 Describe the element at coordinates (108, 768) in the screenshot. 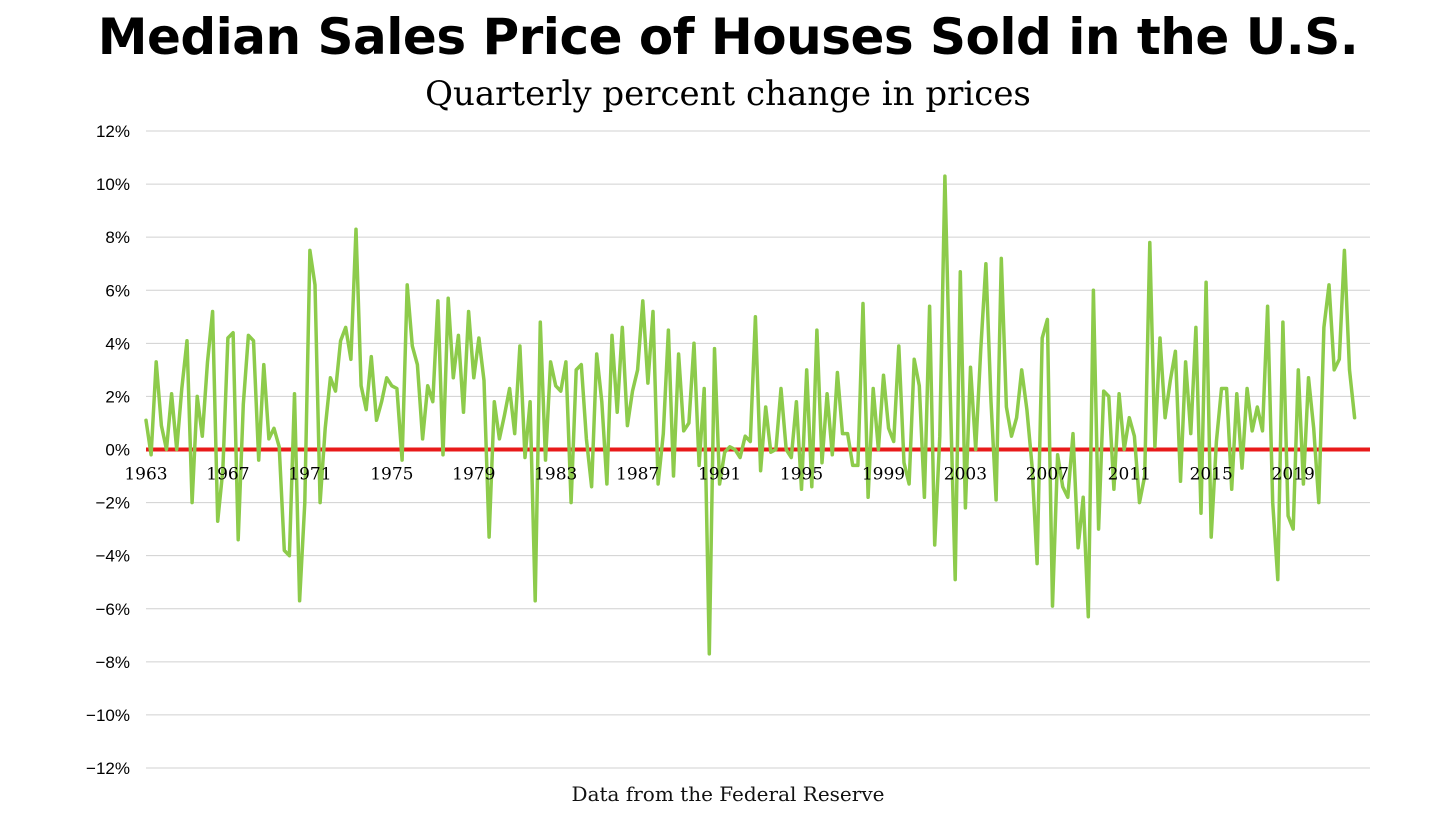

I see `y-tick-label: −12%` at that location.